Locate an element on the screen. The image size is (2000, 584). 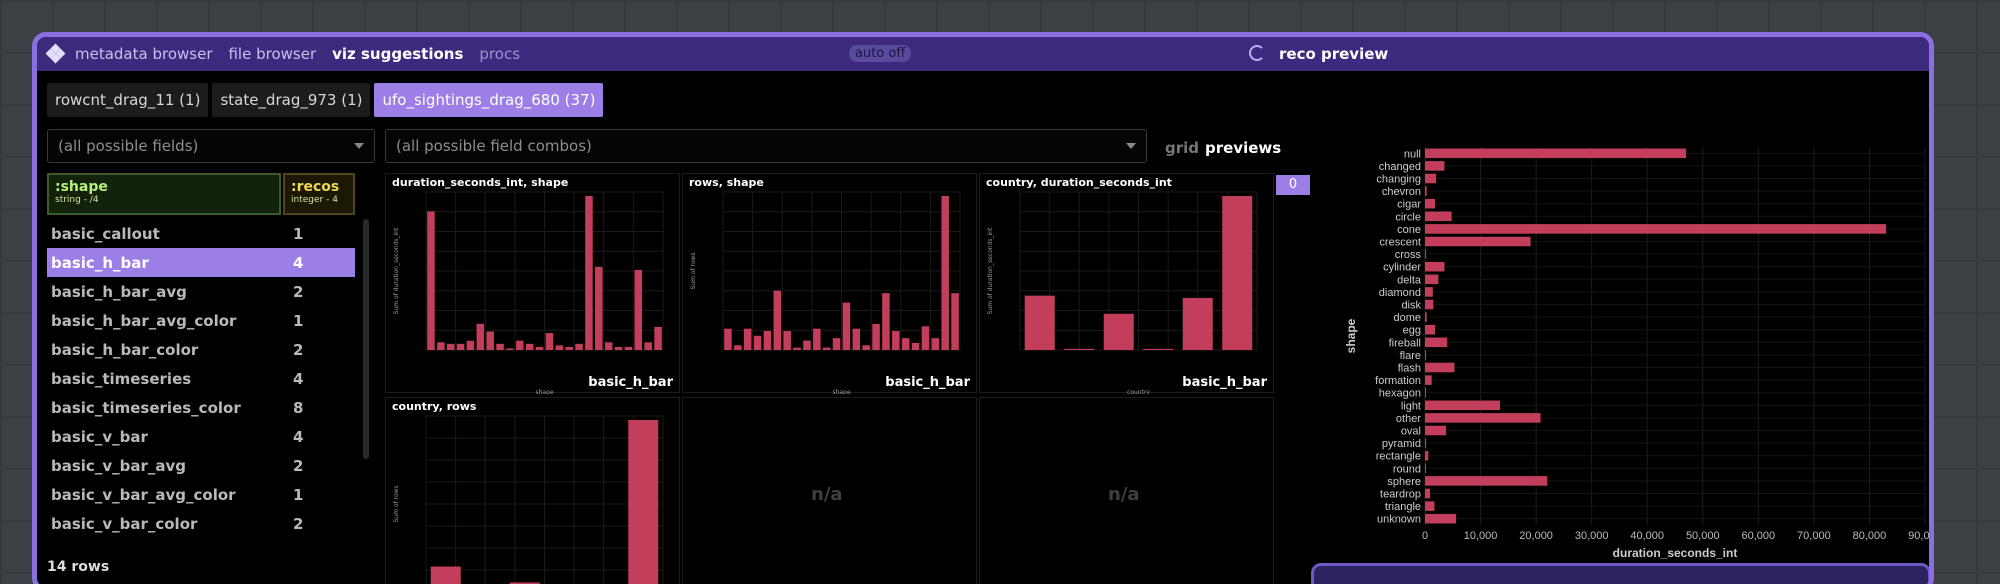
list-item: basic_timeseries_color 8 is located at coordinates (201, 407).